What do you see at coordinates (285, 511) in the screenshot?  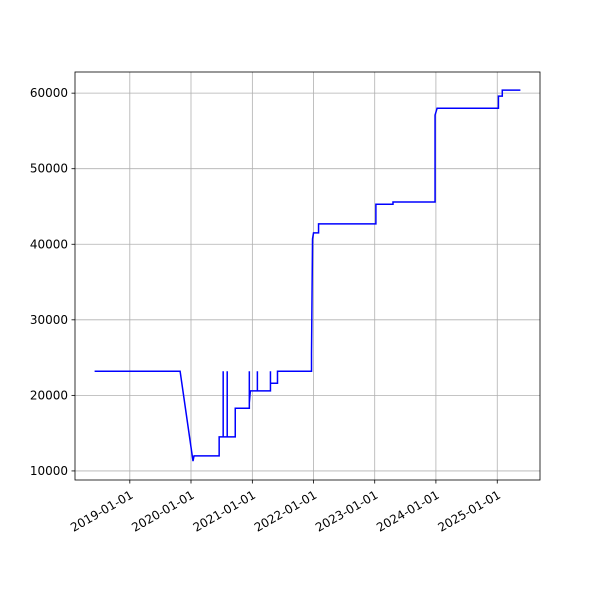 I see `x-tick-label: 2022-01-01` at bounding box center [285, 511].